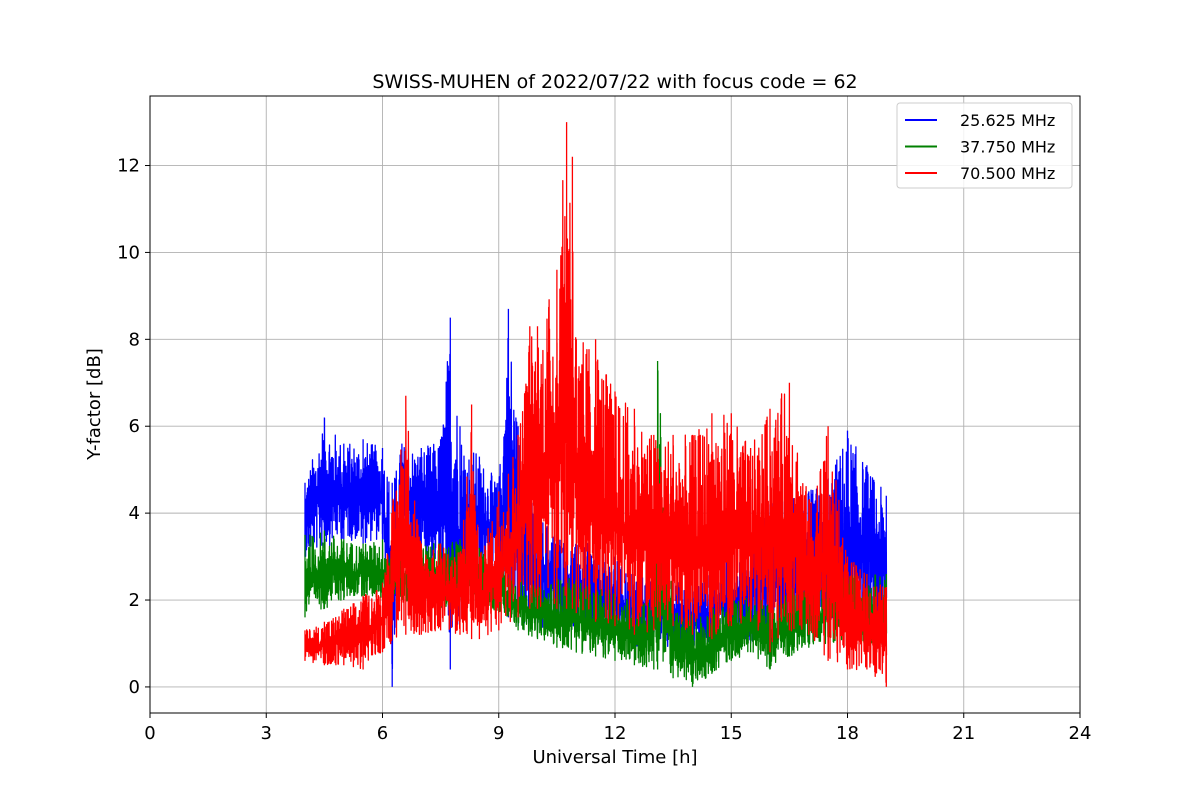 Image resolution: width=1200 pixels, height=800 pixels. Describe the element at coordinates (1080, 733) in the screenshot. I see `x-tick-label: 24` at that location.